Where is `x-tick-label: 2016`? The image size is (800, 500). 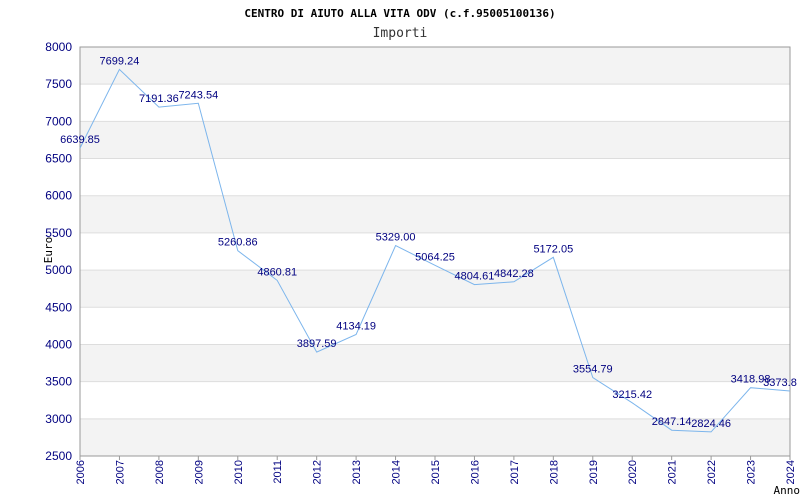 x-tick-label: 2016 is located at coordinates (475, 472).